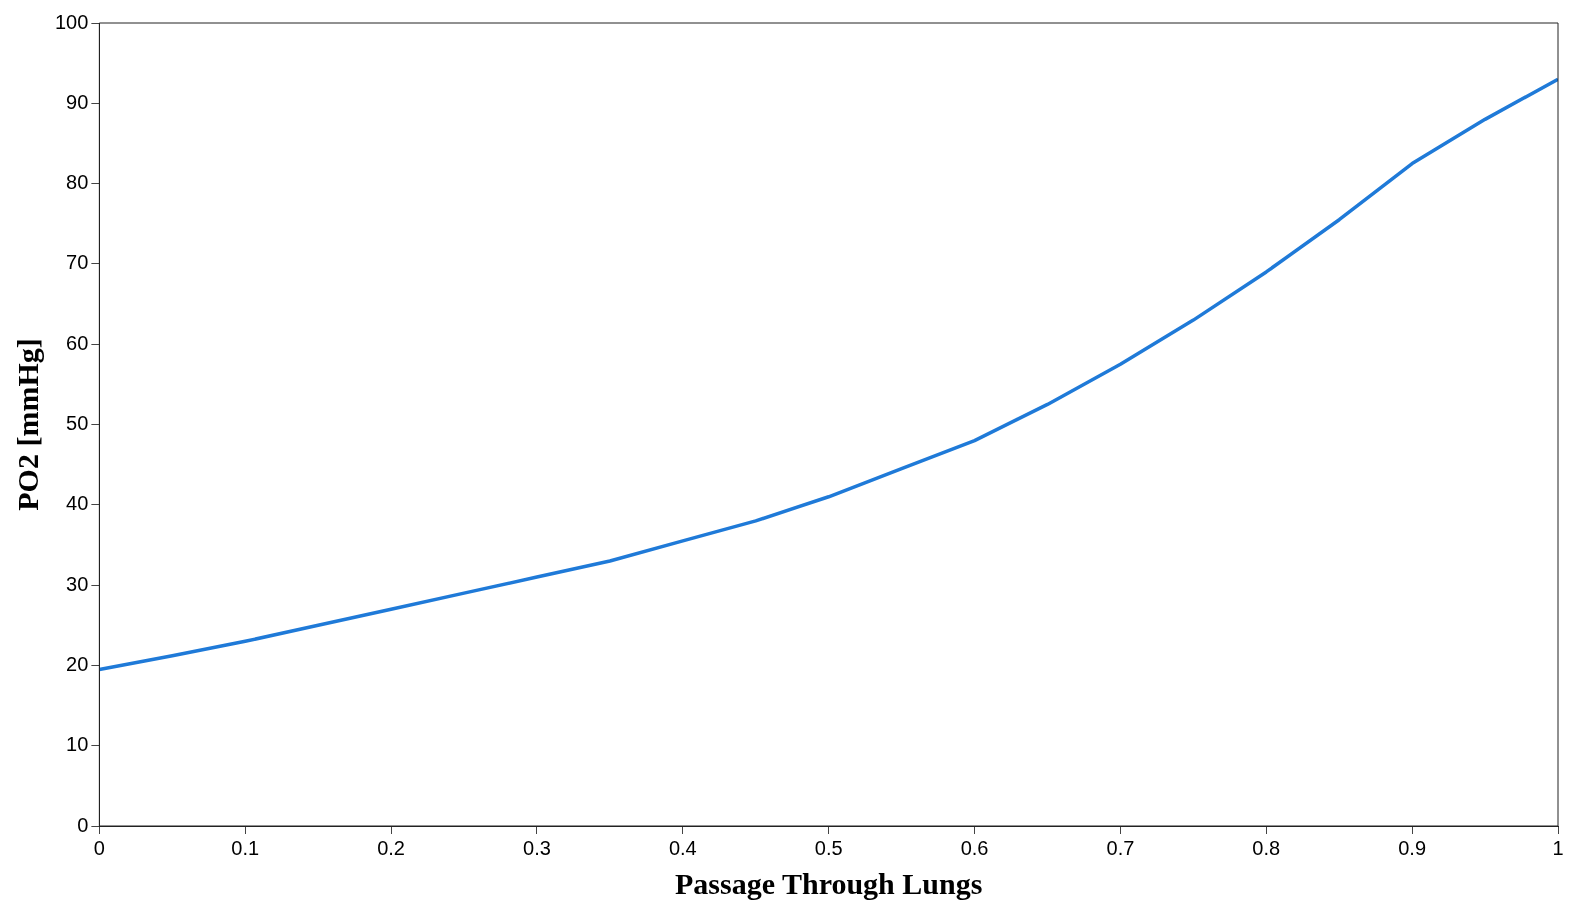 This screenshot has height=923, width=1596. Describe the element at coordinates (829, 883) in the screenshot. I see `x-axis-title: Passage Through Lungs` at that location.